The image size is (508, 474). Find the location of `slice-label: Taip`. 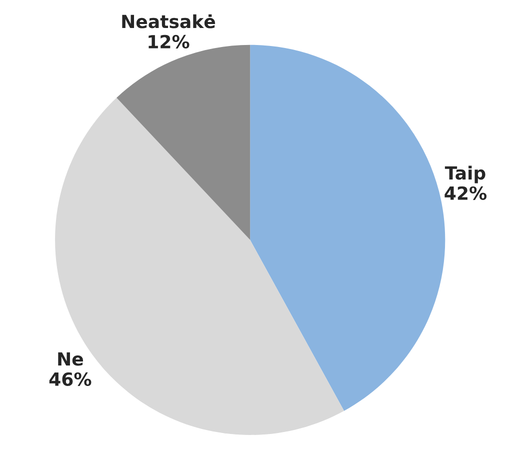

slice-label: Taip is located at coordinates (465, 175).